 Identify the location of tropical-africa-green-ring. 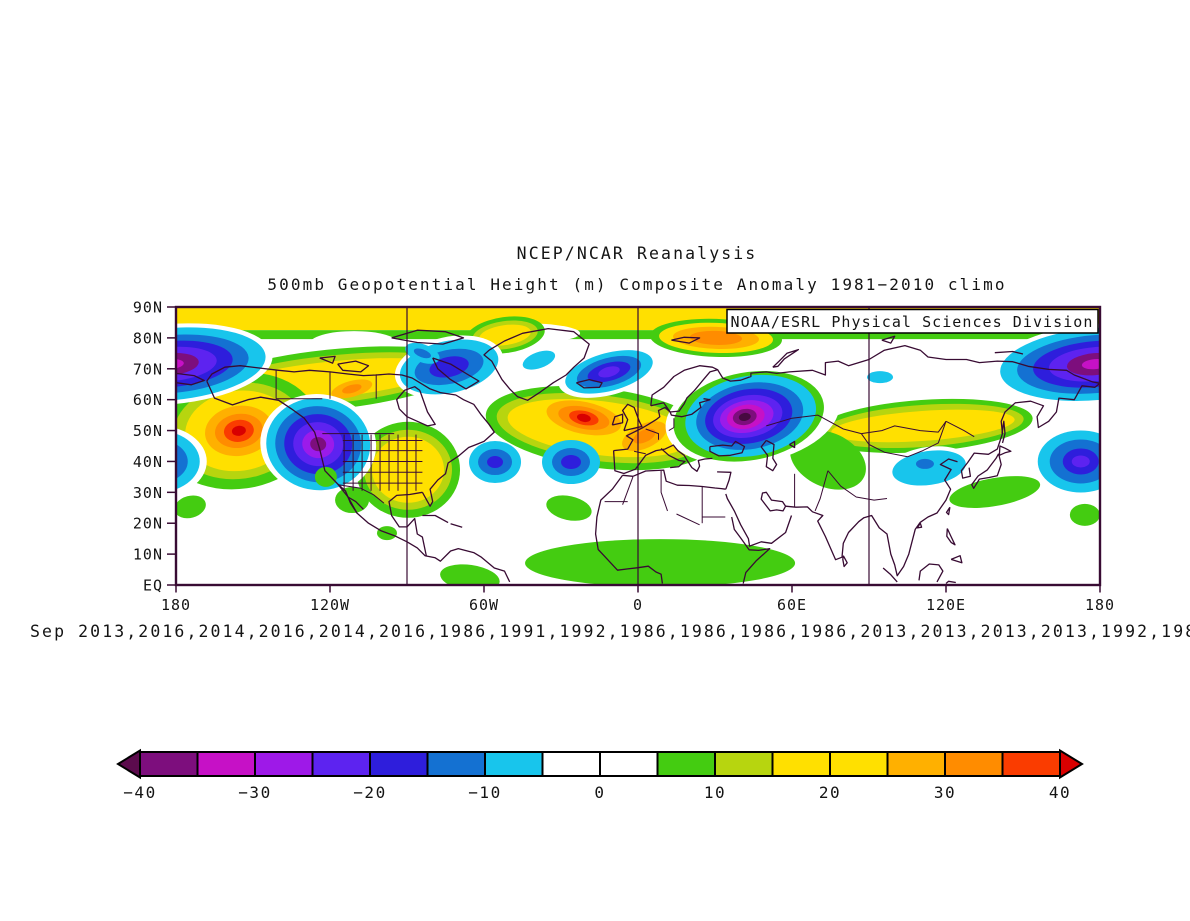
(660, 562).